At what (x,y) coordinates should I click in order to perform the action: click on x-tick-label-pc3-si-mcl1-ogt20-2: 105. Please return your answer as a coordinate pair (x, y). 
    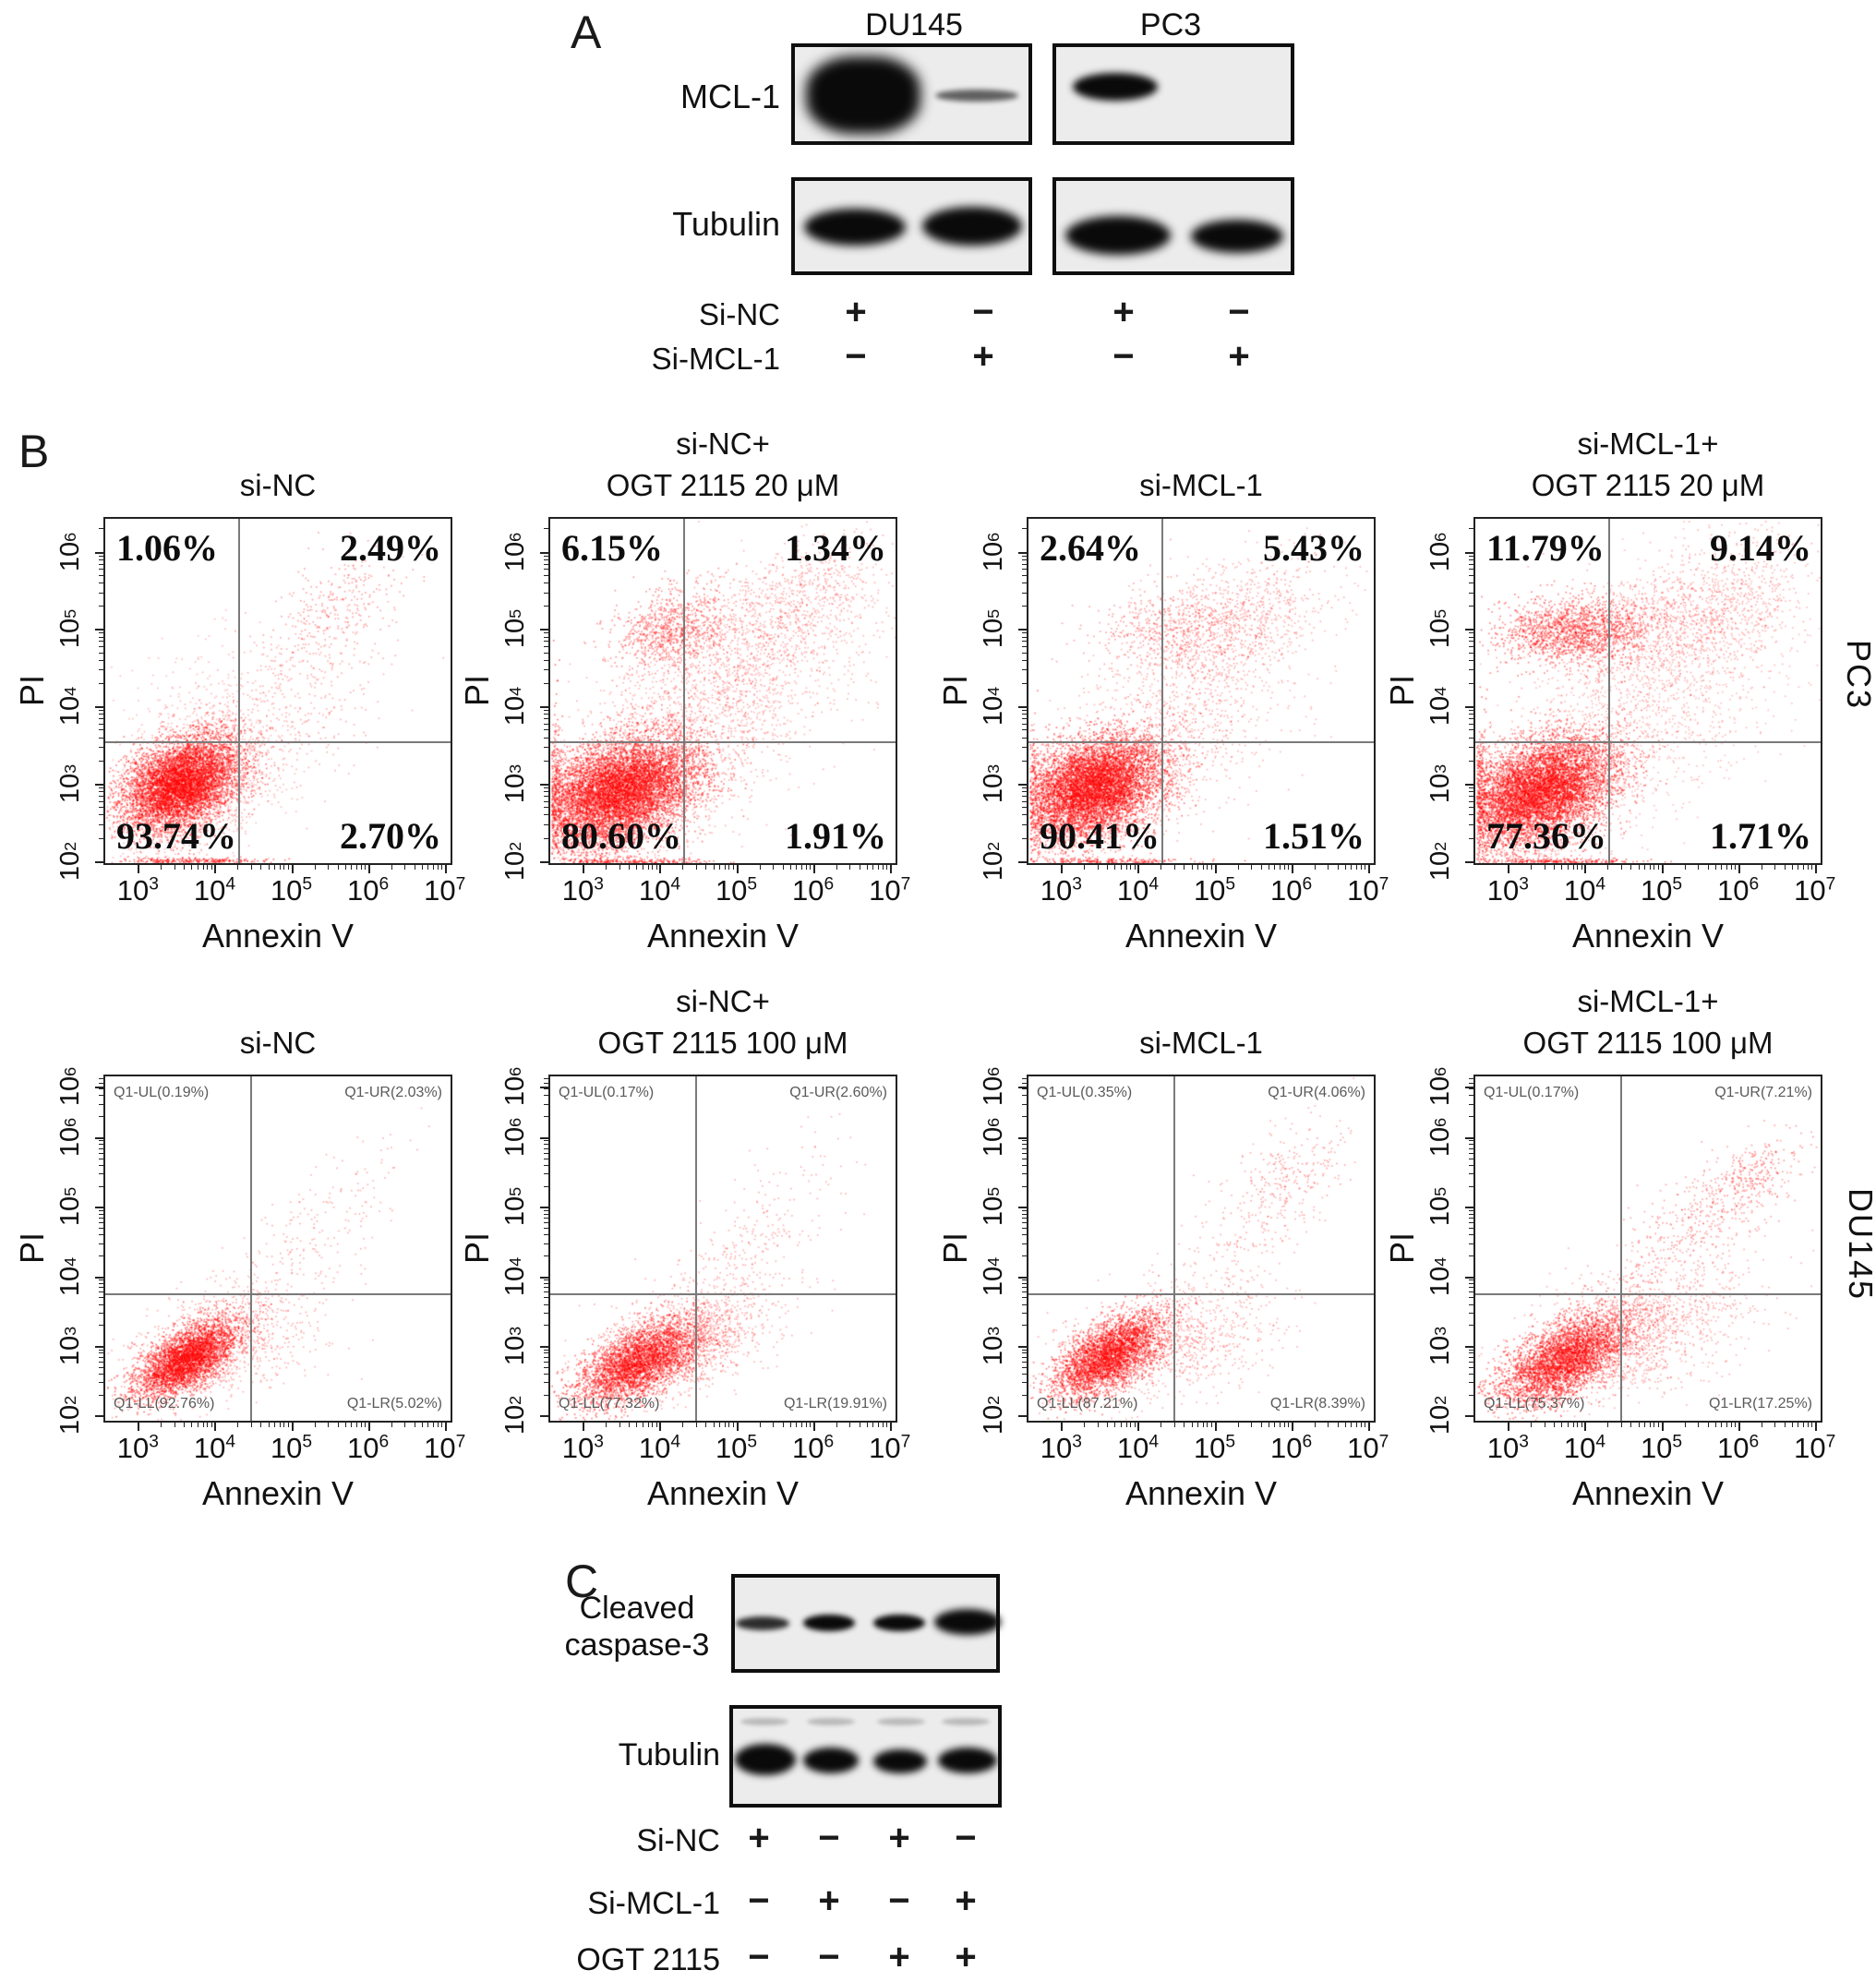
    Looking at the image, I should click on (1661, 890).